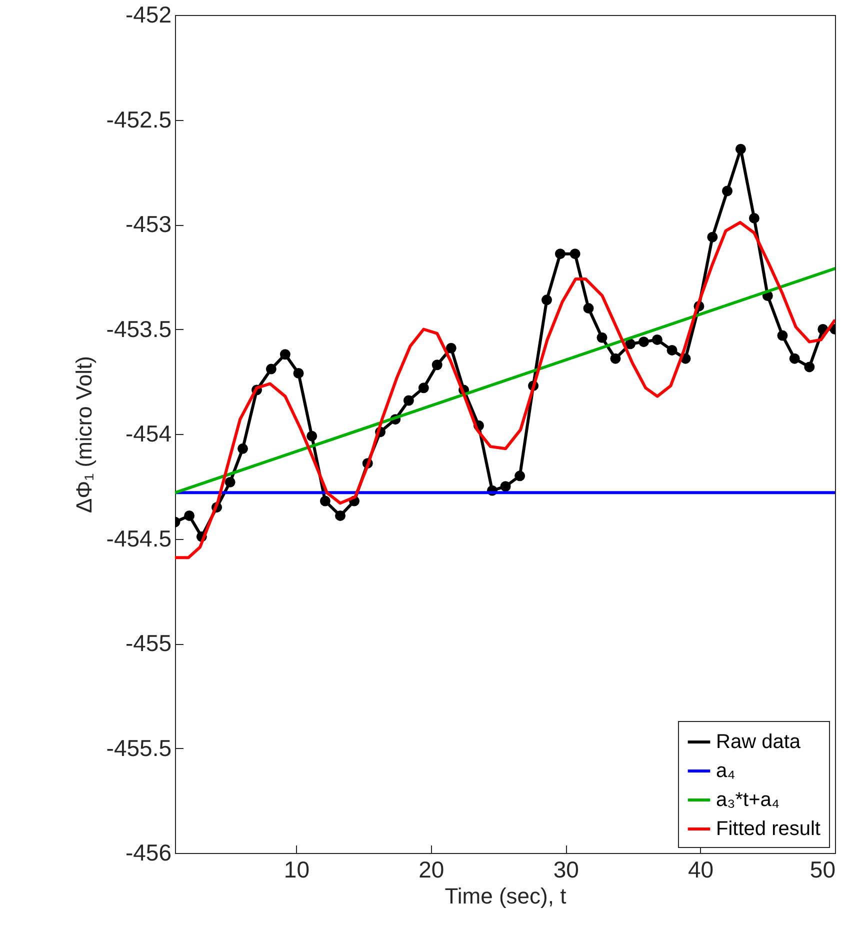  What do you see at coordinates (139, 329) in the screenshot?
I see `y-tick-label: -453.5` at bounding box center [139, 329].